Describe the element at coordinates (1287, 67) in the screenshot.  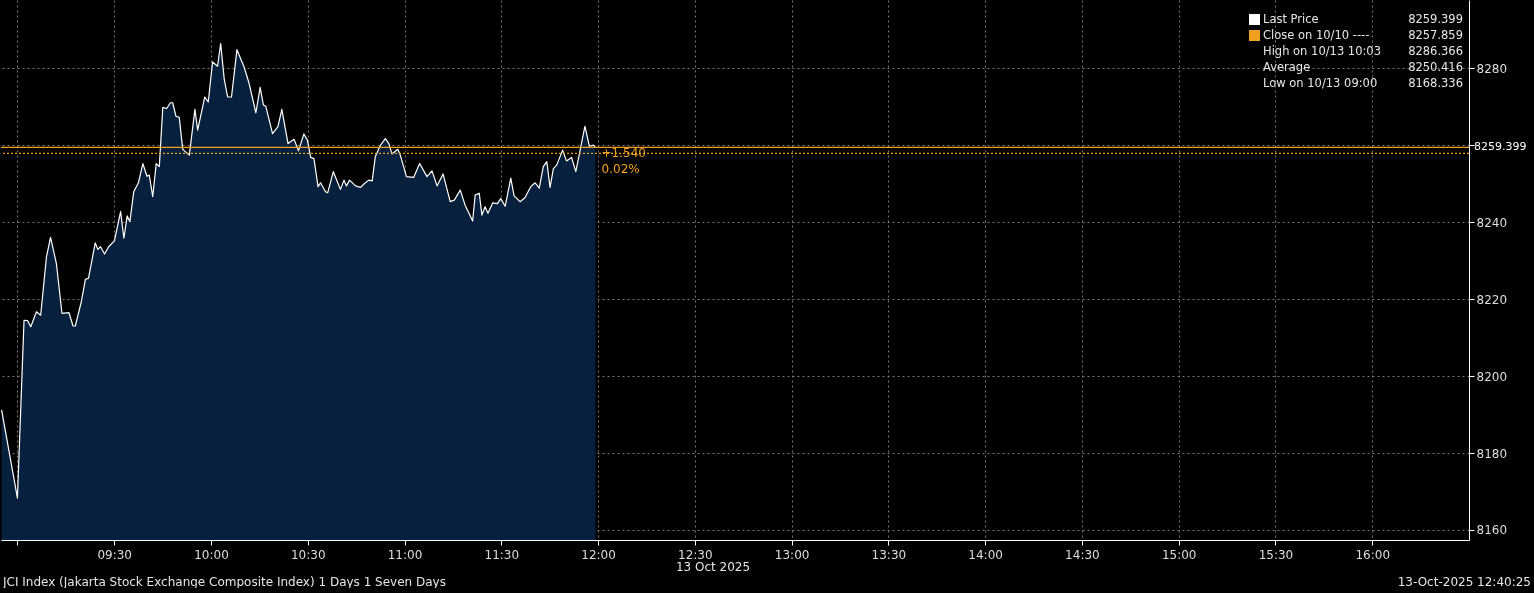
I see `annotation: Average` at that location.